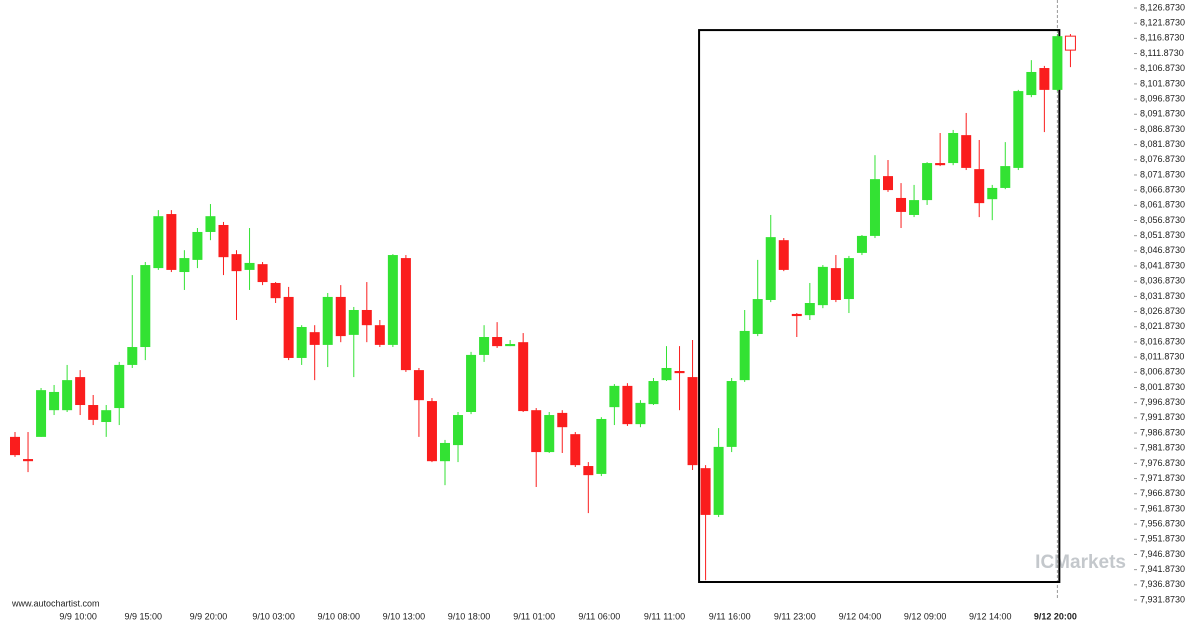 The image size is (1200, 630). I want to click on y-tick-label: 7,951.8730, so click(1162, 539).